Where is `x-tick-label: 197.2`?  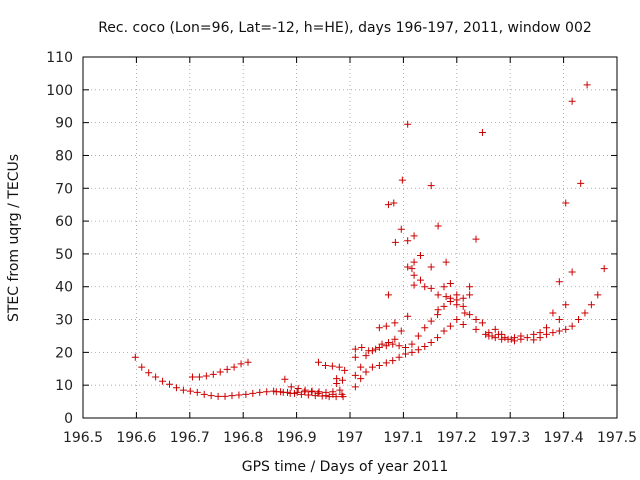 x-tick-label: 197.2 is located at coordinates (457, 438).